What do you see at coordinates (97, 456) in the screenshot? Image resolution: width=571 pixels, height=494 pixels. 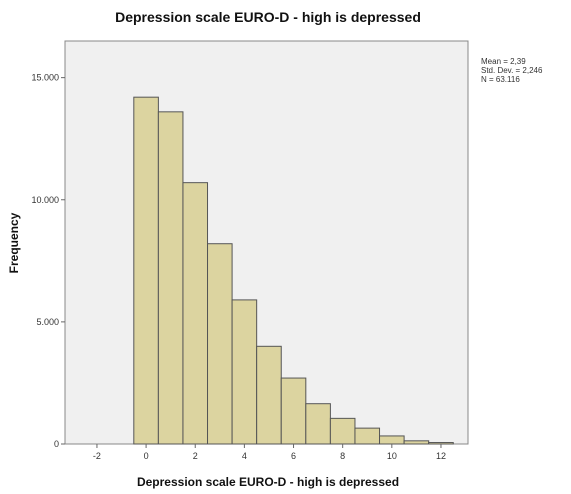 I see `x-tick-label: -2` at bounding box center [97, 456].